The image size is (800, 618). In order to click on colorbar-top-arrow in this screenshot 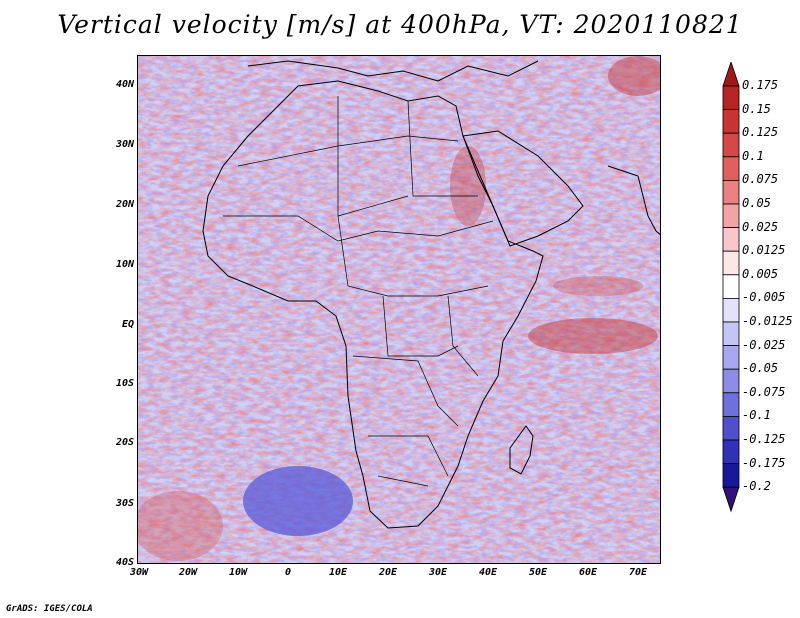, I will do `click(731, 74)`.